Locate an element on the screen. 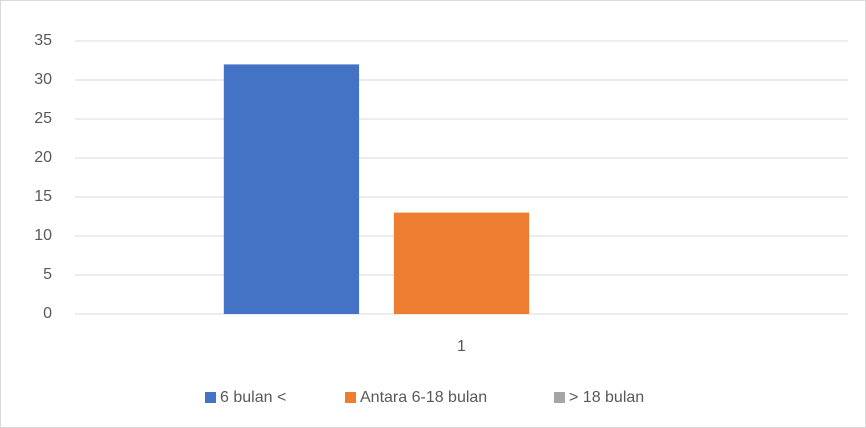 This screenshot has height=428, width=866. y-tick-label: 10 is located at coordinates (43, 235).